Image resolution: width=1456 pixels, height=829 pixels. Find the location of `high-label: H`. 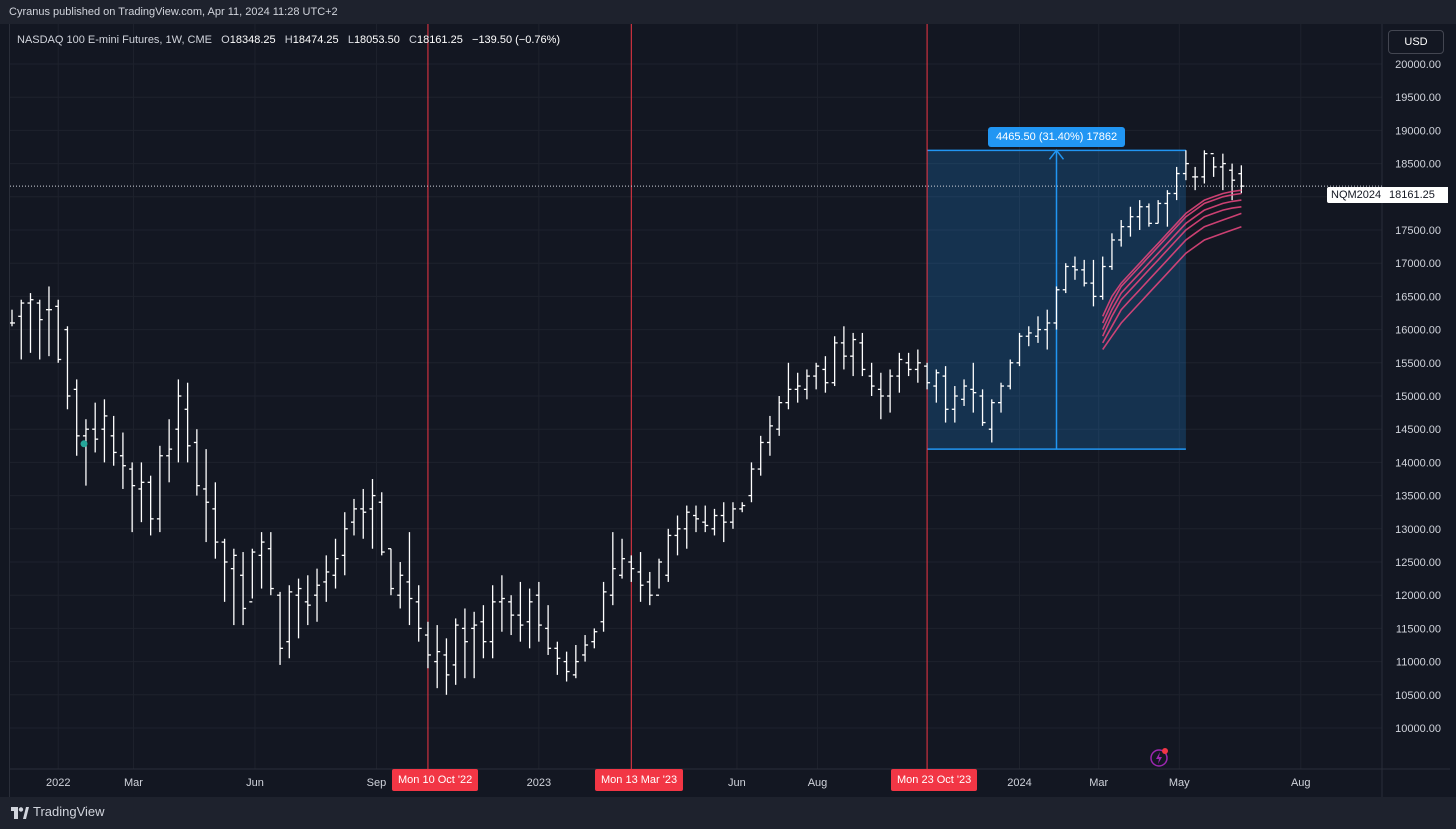

high-label: H is located at coordinates (288, 40).